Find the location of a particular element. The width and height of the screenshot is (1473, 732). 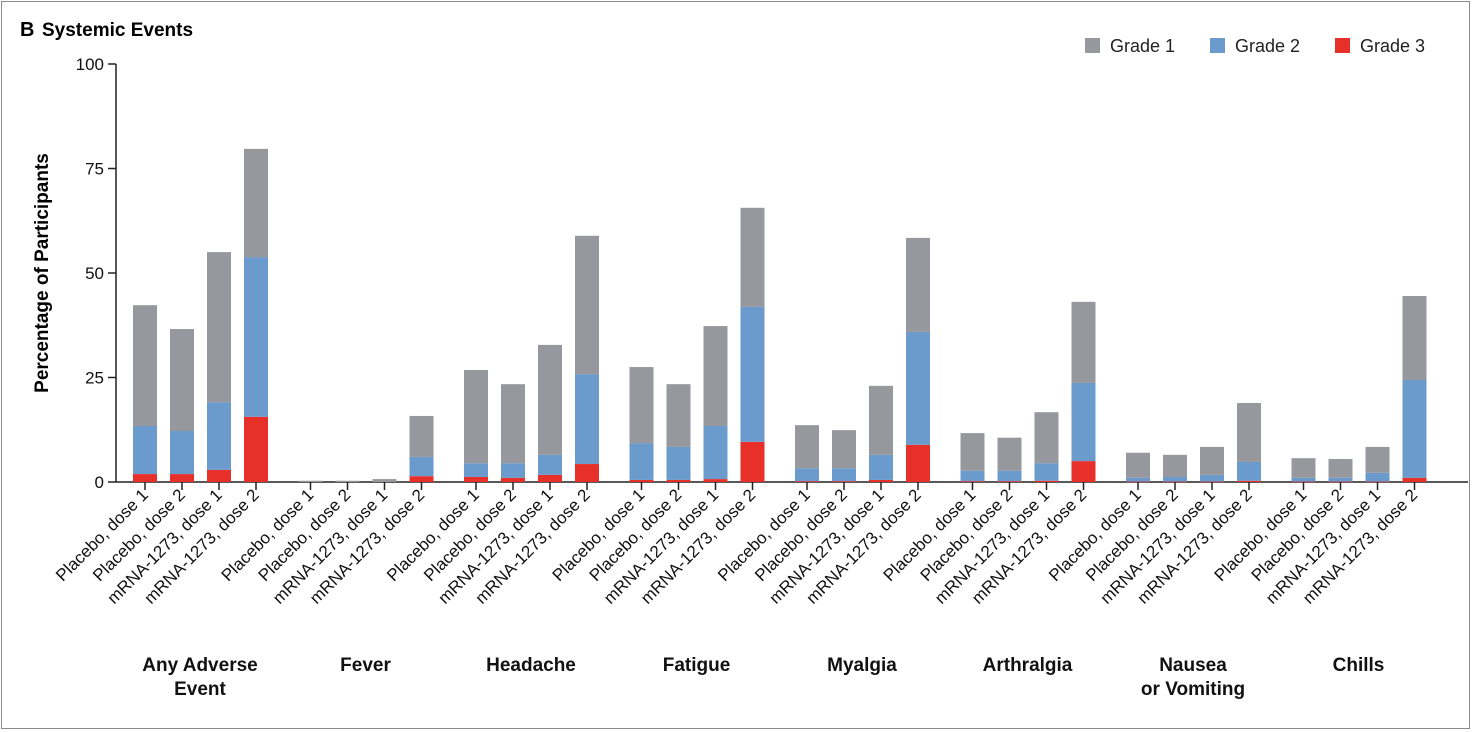

y-tick-label: 75 is located at coordinates (94, 169).